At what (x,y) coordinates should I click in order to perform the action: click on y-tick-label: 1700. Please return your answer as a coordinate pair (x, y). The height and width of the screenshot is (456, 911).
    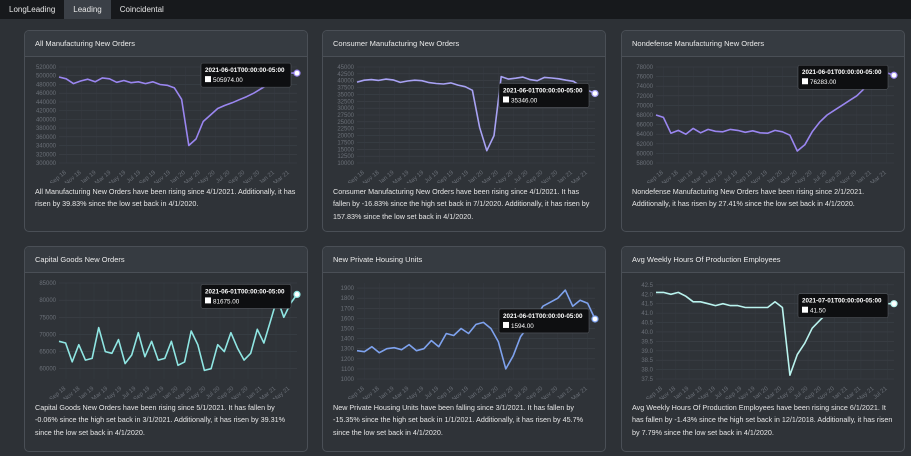
    Looking at the image, I should click on (348, 309).